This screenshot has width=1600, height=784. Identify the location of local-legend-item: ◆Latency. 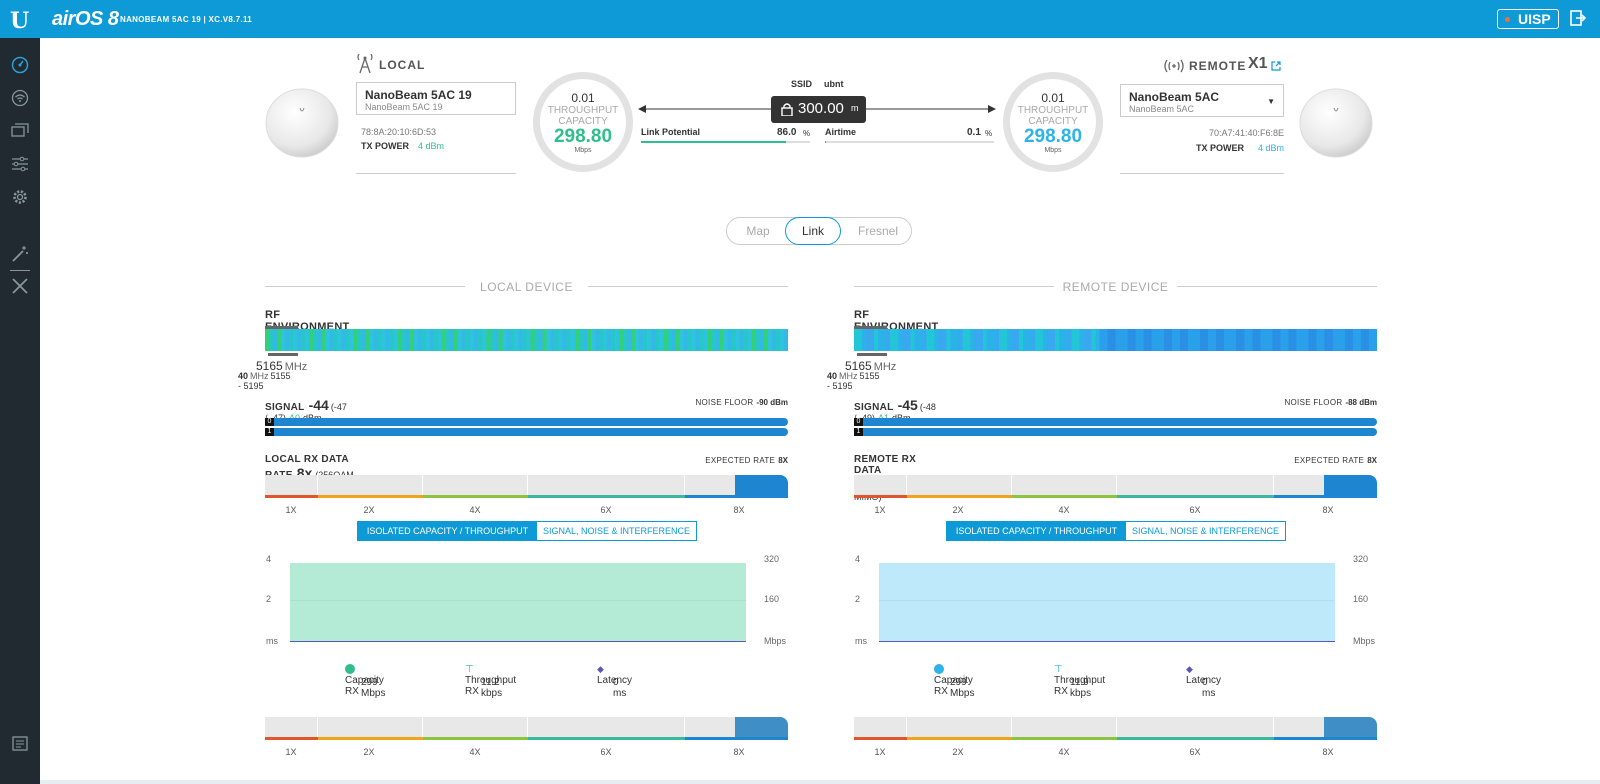
(614, 675).